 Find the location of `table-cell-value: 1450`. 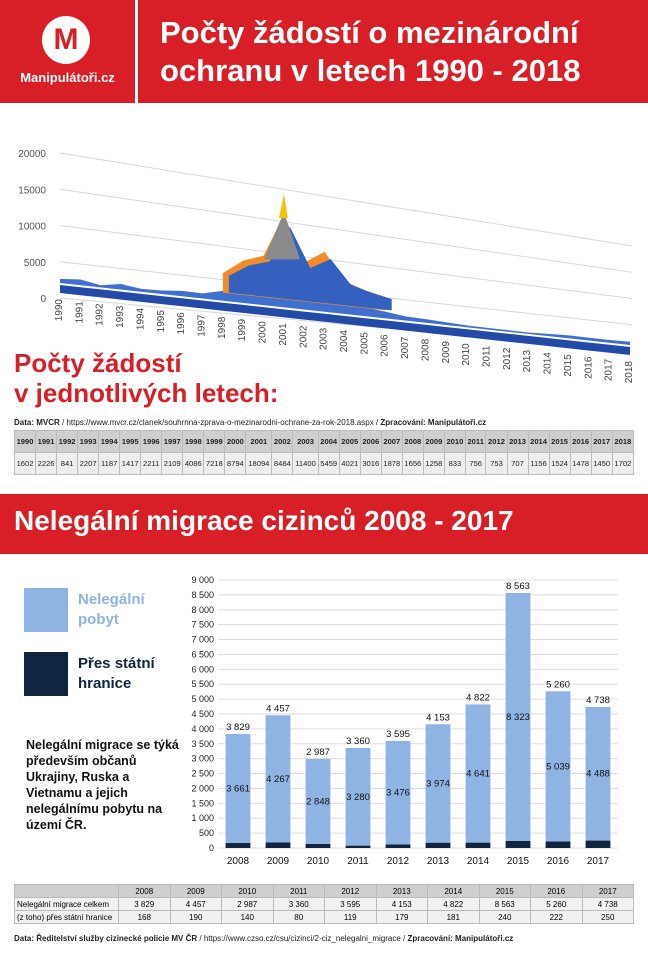

table-cell-value: 1450 is located at coordinates (601, 463).